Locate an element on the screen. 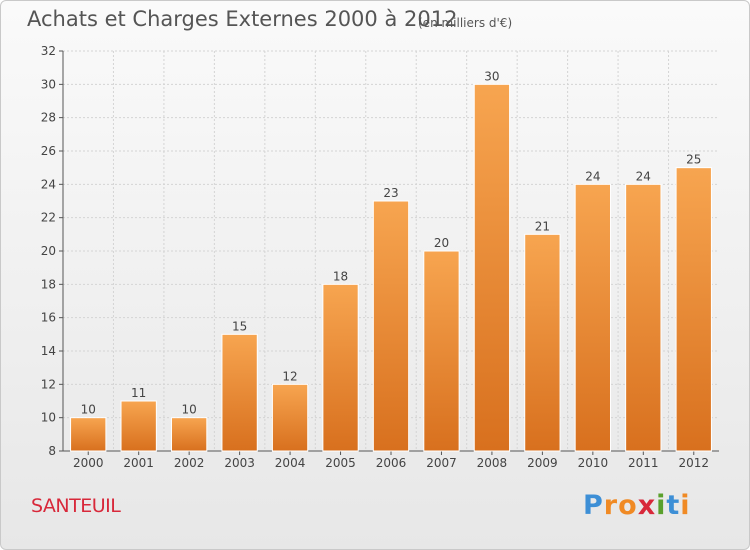  commune-name: SANTEUIL is located at coordinates (76, 506).